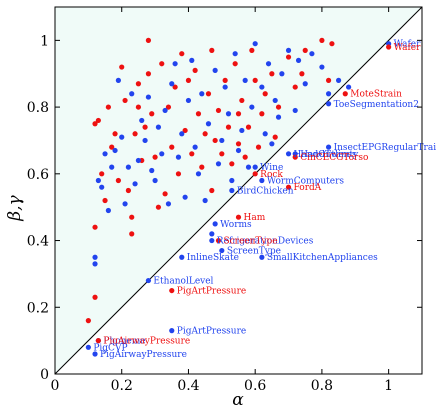  I want to click on y-tick-label: 0.6, so click(38, 175).